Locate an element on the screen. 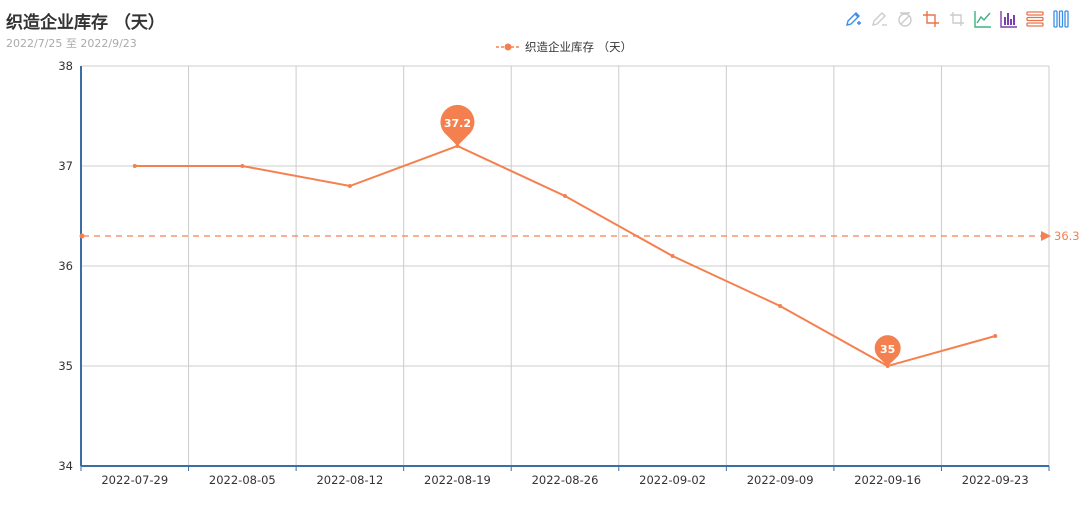  legend-item: 织造企业库存 （天） is located at coordinates (564, 47).